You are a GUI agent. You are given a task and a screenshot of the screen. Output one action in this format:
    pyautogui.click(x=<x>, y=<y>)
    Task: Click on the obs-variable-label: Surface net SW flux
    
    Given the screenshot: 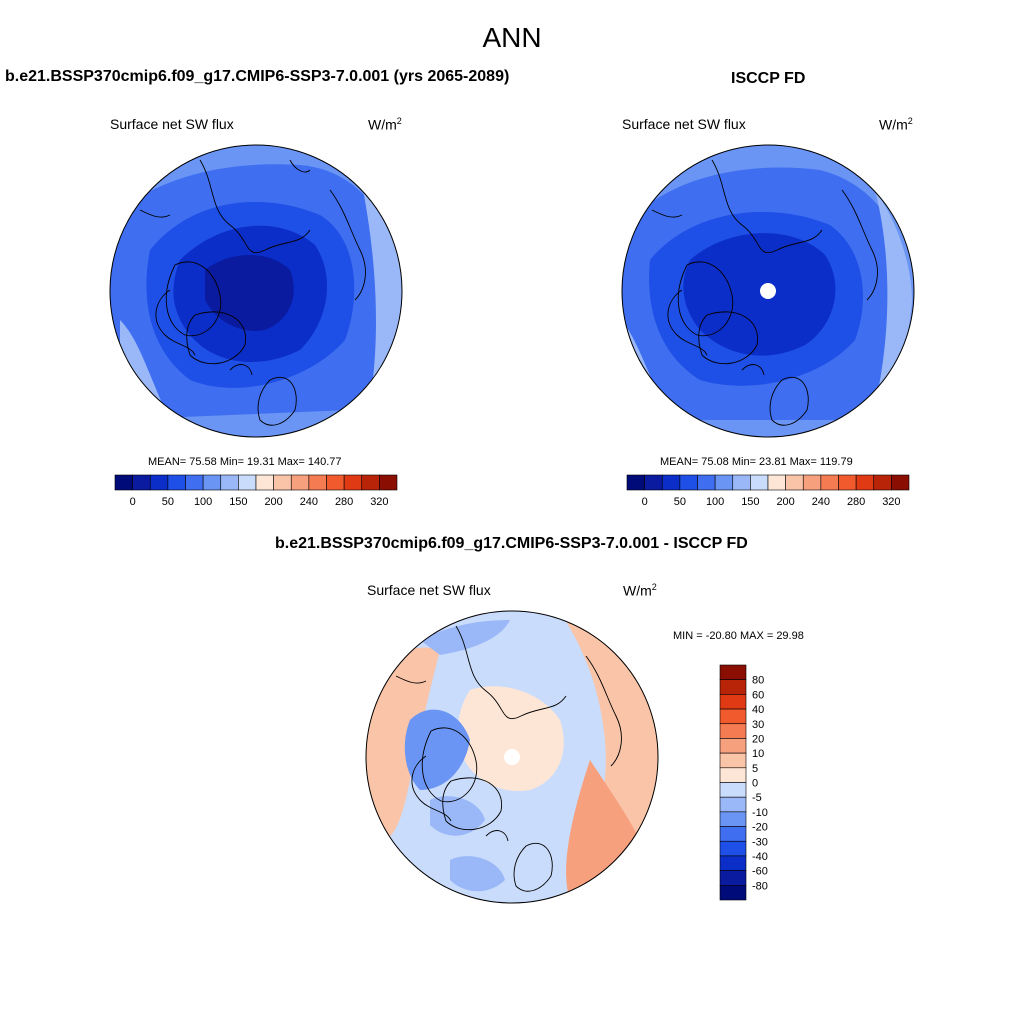 What is the action you would take?
    pyautogui.click(x=684, y=124)
    